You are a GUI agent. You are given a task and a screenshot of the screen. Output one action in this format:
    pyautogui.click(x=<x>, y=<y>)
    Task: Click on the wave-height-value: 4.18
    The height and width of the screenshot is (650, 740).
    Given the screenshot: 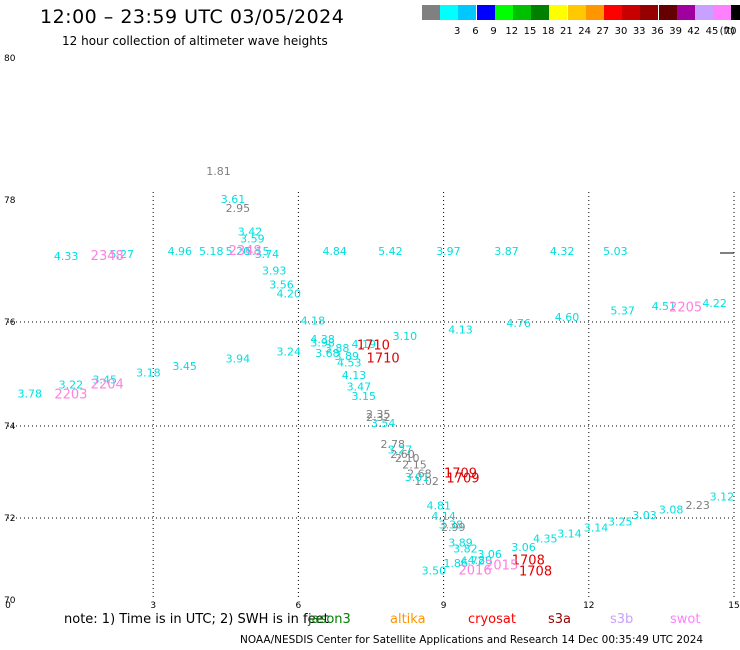 What is the action you would take?
    pyautogui.click(x=313, y=321)
    